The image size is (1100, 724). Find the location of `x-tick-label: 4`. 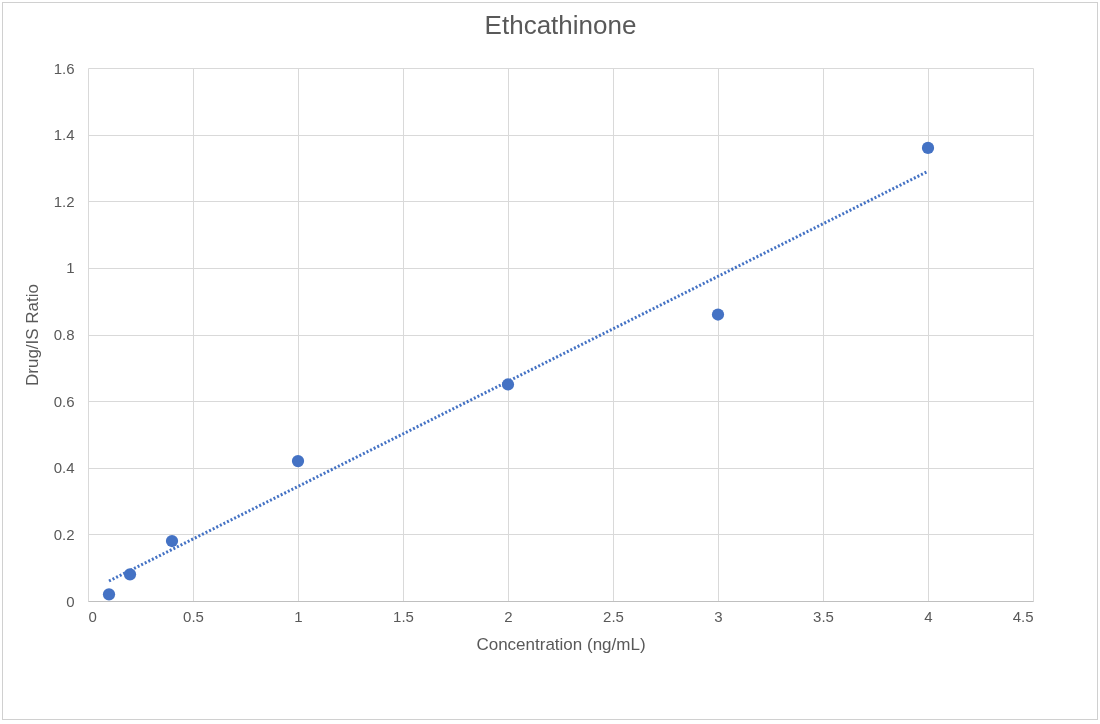

x-tick-label: 4 is located at coordinates (928, 616).